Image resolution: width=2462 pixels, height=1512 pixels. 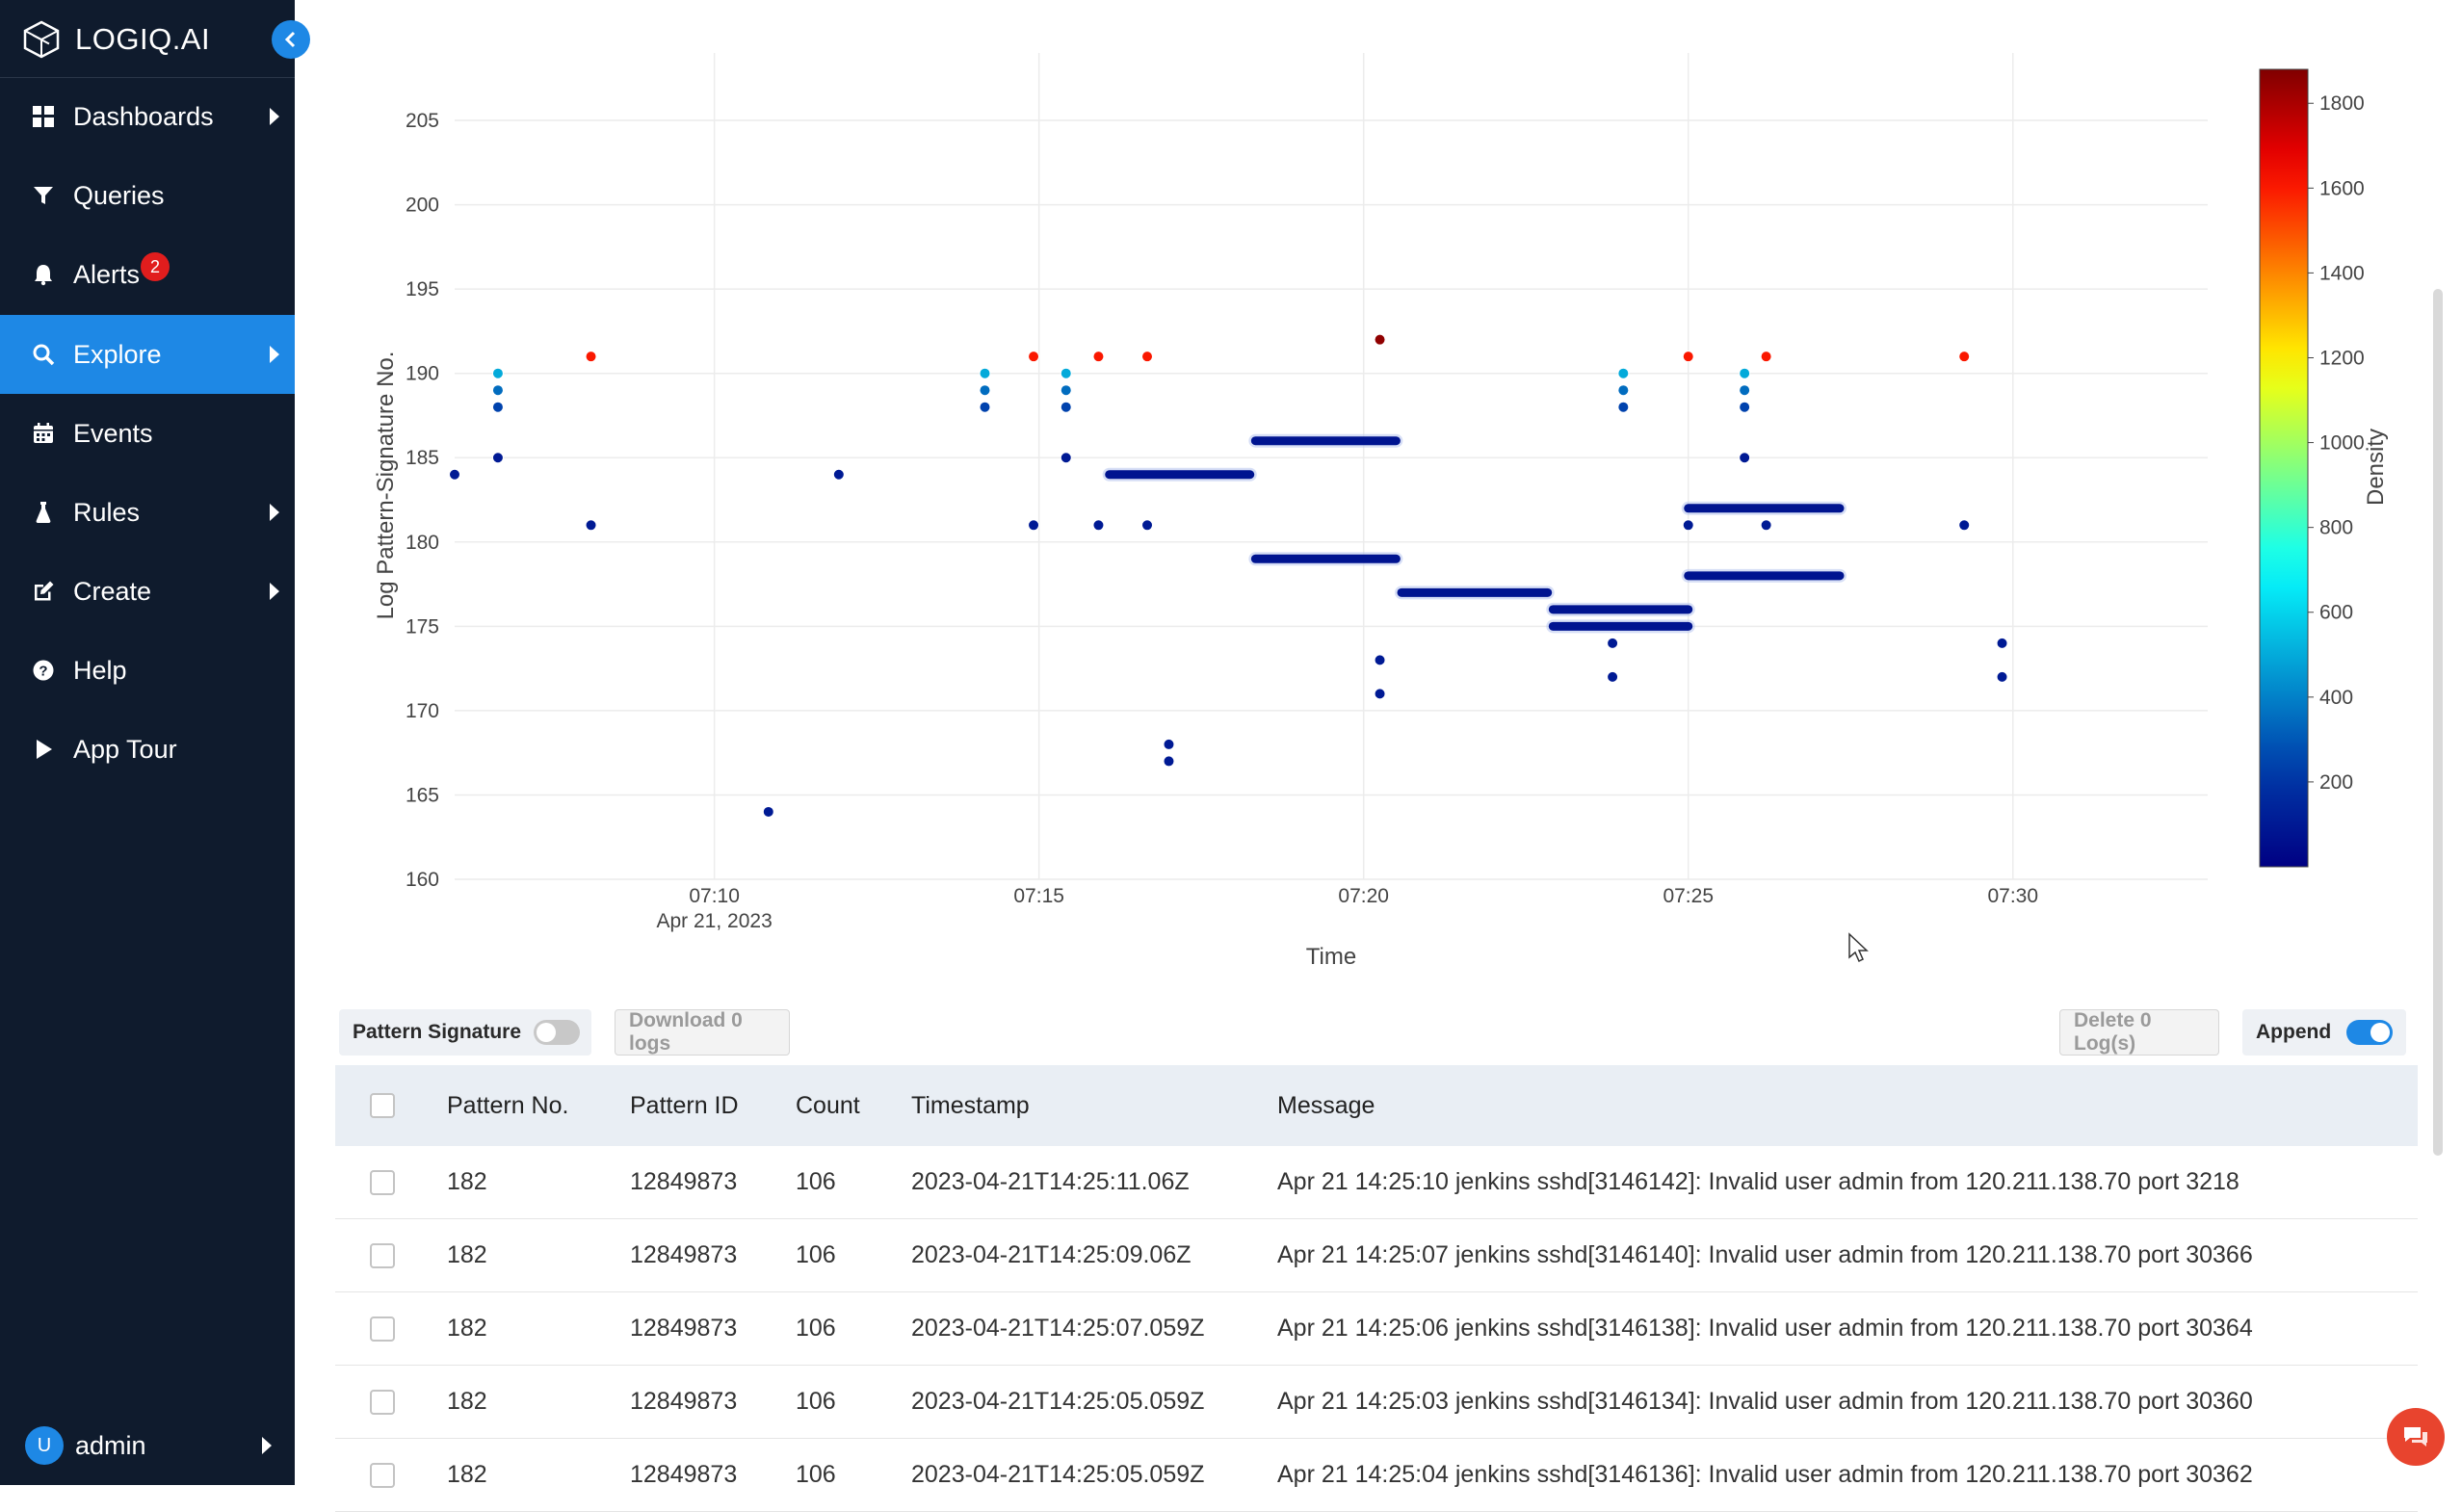 I want to click on colorbar-title: Density, so click(x=2376, y=467).